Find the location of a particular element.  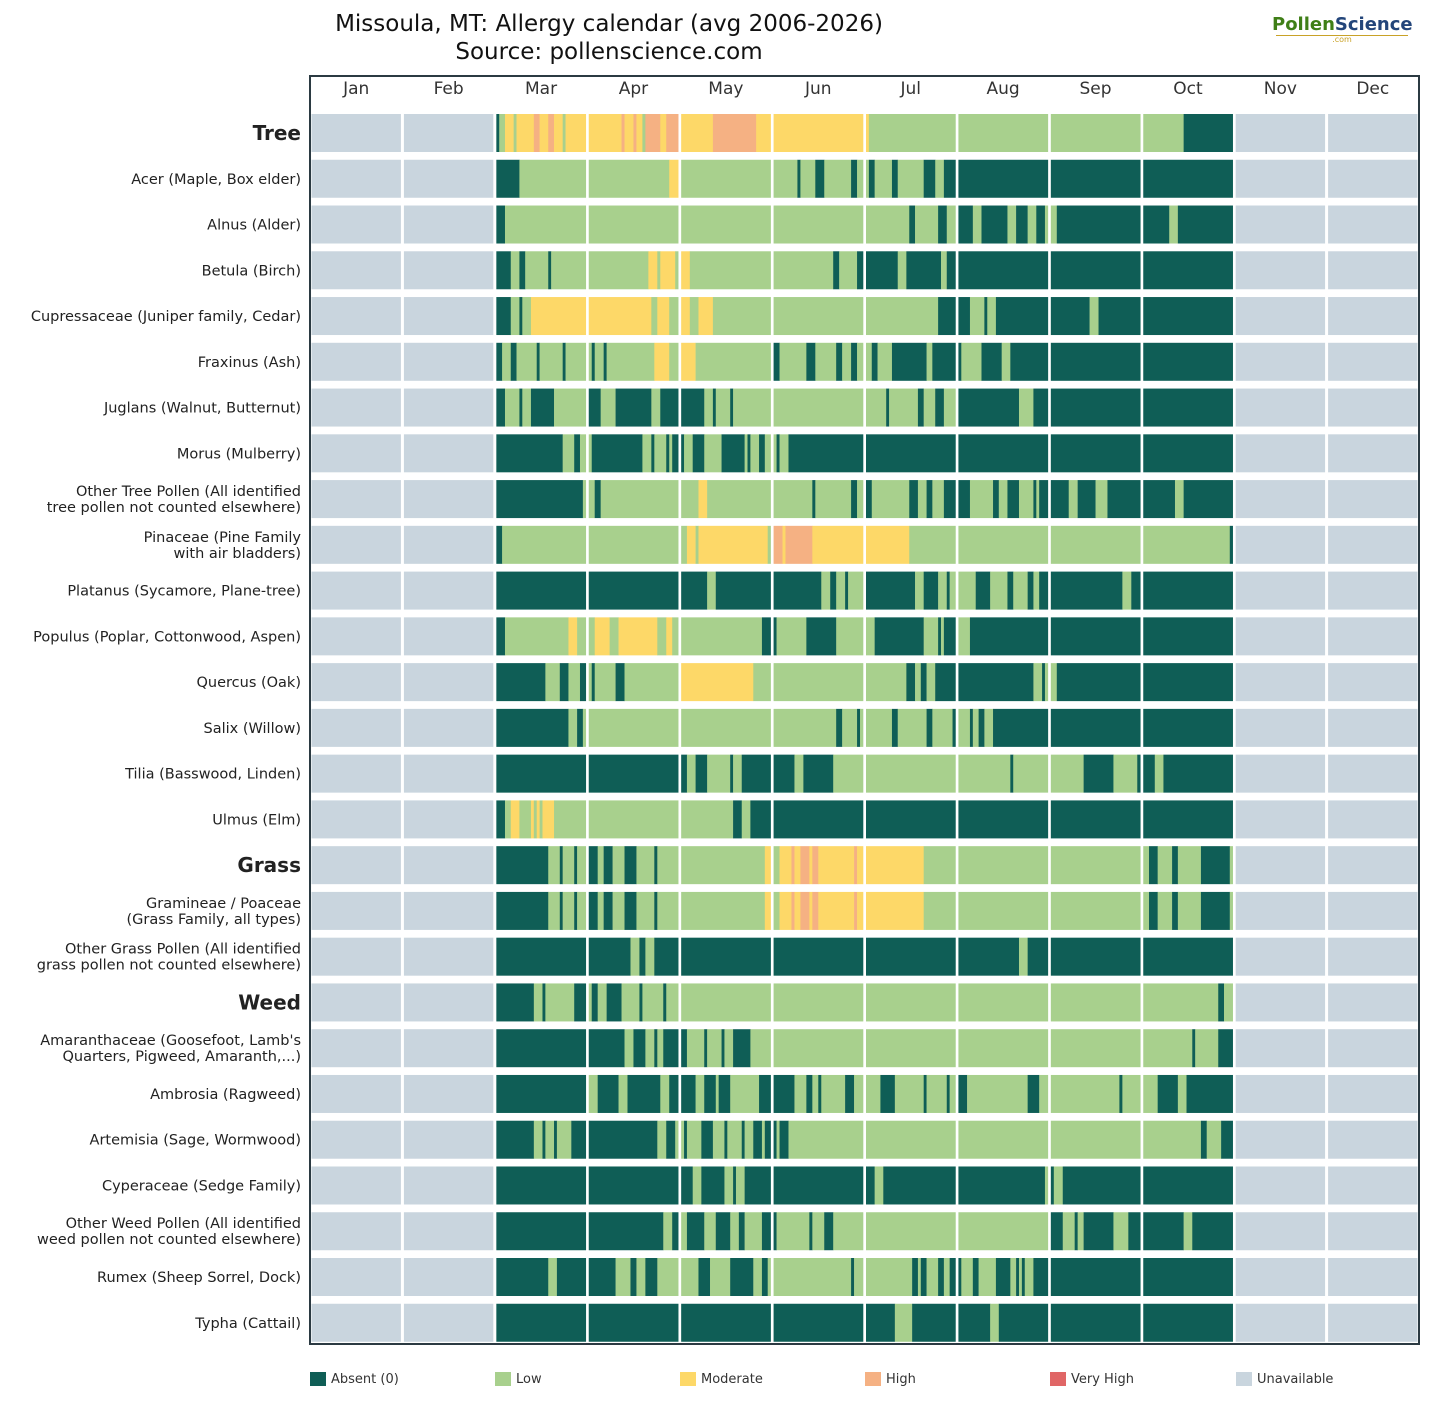

row-label-line: Rumex (Sheep Sorrel, Dock) is located at coordinates (199, 1278).